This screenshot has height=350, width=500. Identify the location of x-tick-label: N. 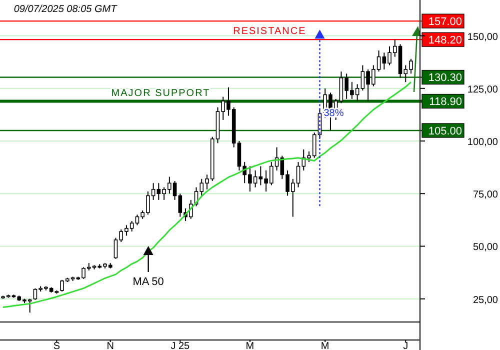
(110, 345).